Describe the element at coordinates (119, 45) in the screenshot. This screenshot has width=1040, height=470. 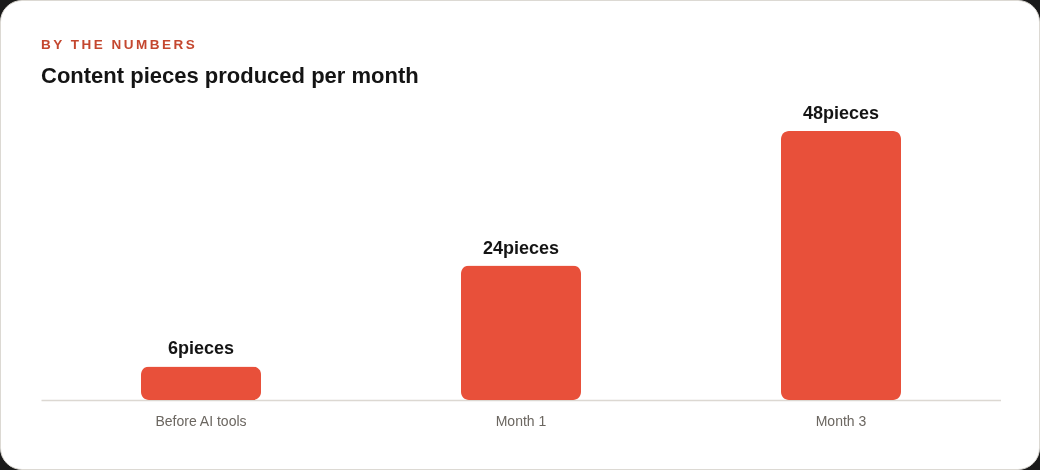
I see `chart-subtitle: BY THE NUMBERS` at that location.